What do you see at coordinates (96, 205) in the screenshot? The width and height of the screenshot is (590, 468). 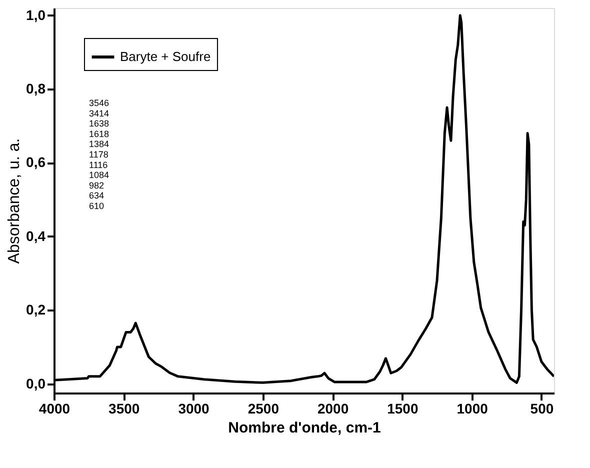 I see `annotation: 610` at bounding box center [96, 205].